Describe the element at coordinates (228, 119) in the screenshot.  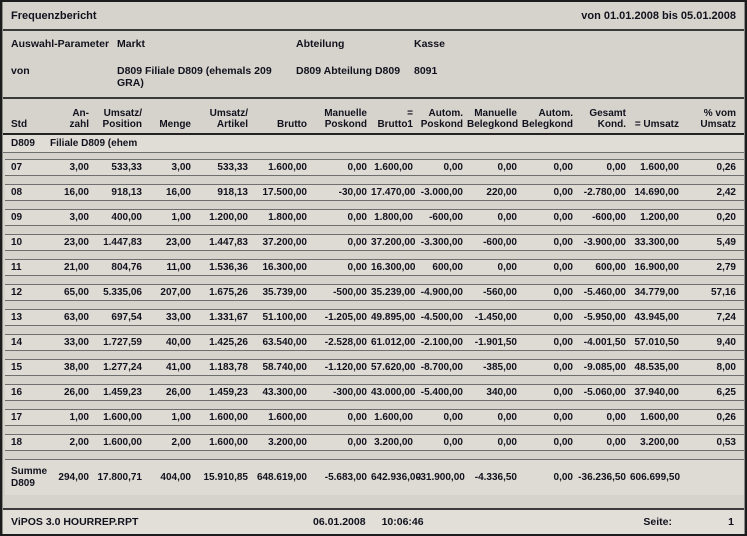
I see `column-header-umsatz-artikel: Umsatz/Artikel` at that location.